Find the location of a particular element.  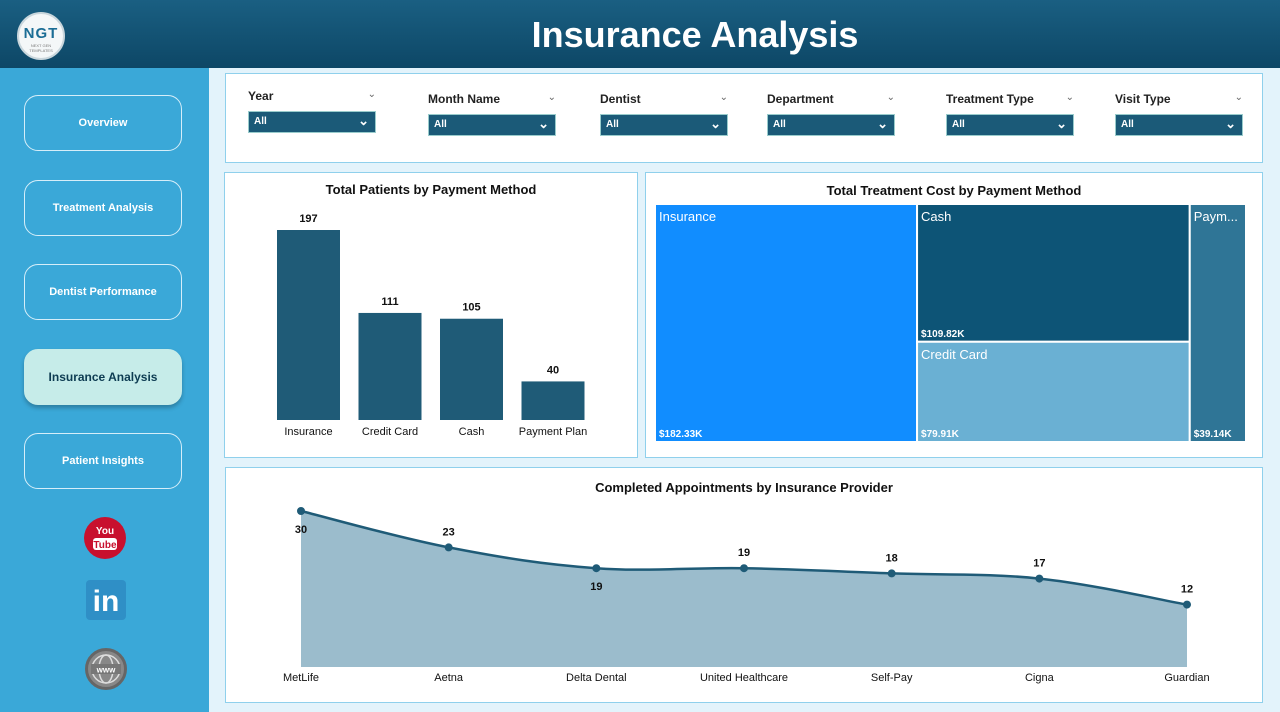

visit-type-dropdown: All ⌄ is located at coordinates (1179, 125).